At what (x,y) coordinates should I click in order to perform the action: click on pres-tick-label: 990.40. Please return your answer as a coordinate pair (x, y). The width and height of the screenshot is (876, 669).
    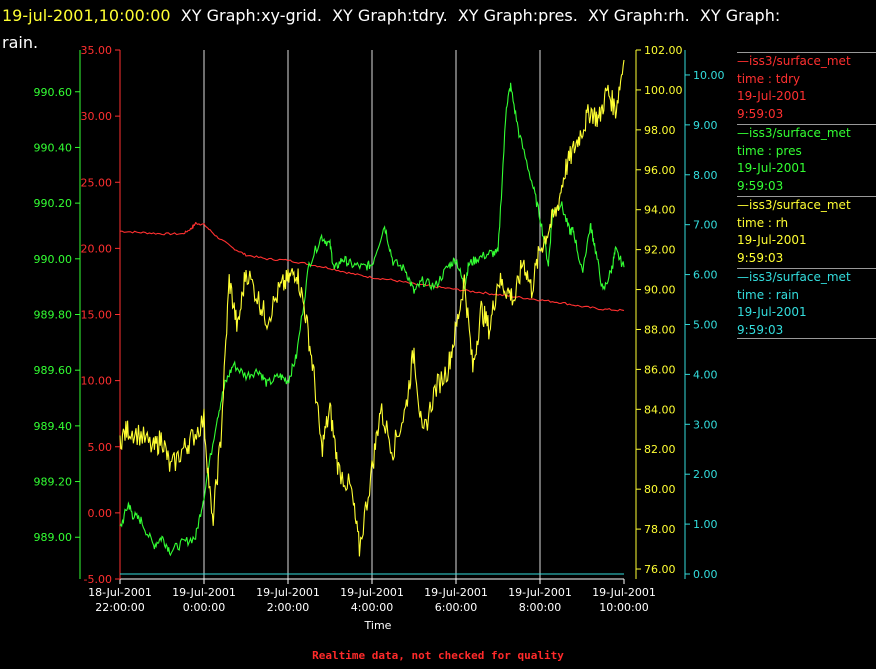
    Looking at the image, I should click on (53, 147).